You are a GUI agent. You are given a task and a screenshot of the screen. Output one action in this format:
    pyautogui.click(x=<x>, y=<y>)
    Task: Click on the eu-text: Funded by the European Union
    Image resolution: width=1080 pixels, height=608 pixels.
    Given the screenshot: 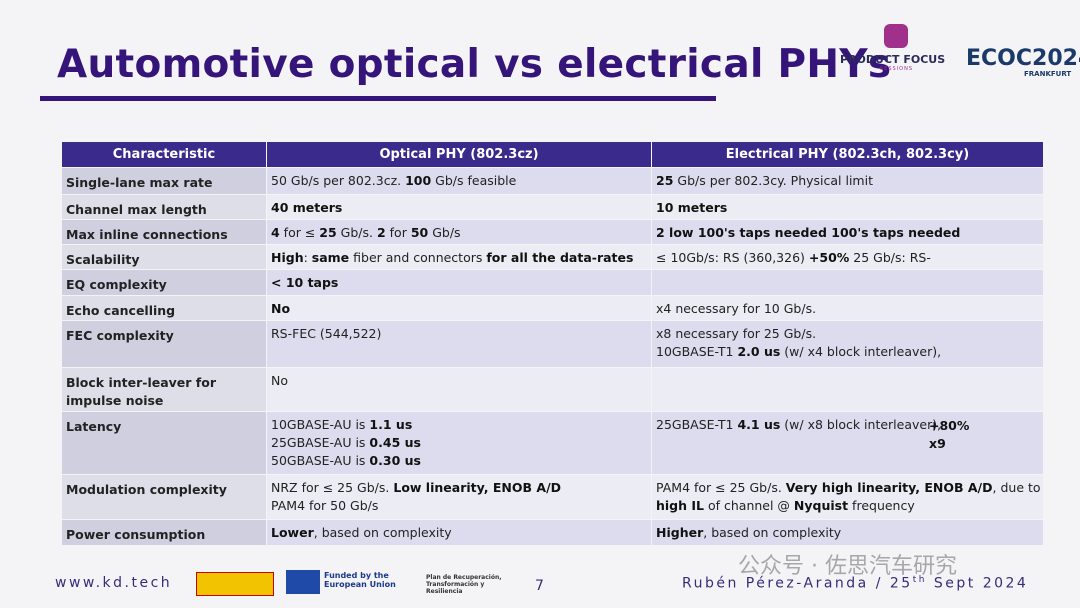 What is the action you would take?
    pyautogui.click(x=360, y=580)
    